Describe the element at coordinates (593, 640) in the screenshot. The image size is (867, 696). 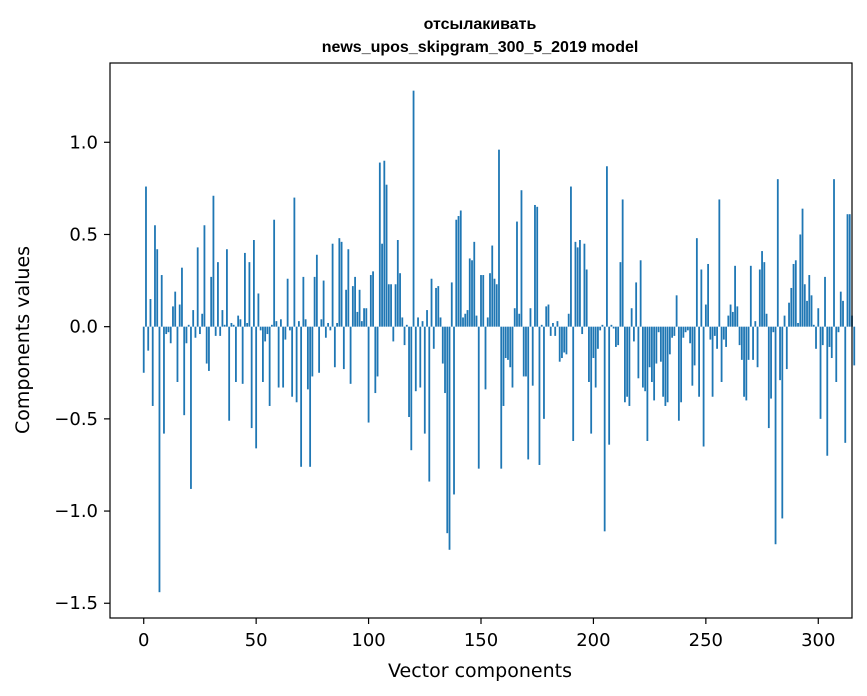
I see `x-tick-label: 200` at that location.